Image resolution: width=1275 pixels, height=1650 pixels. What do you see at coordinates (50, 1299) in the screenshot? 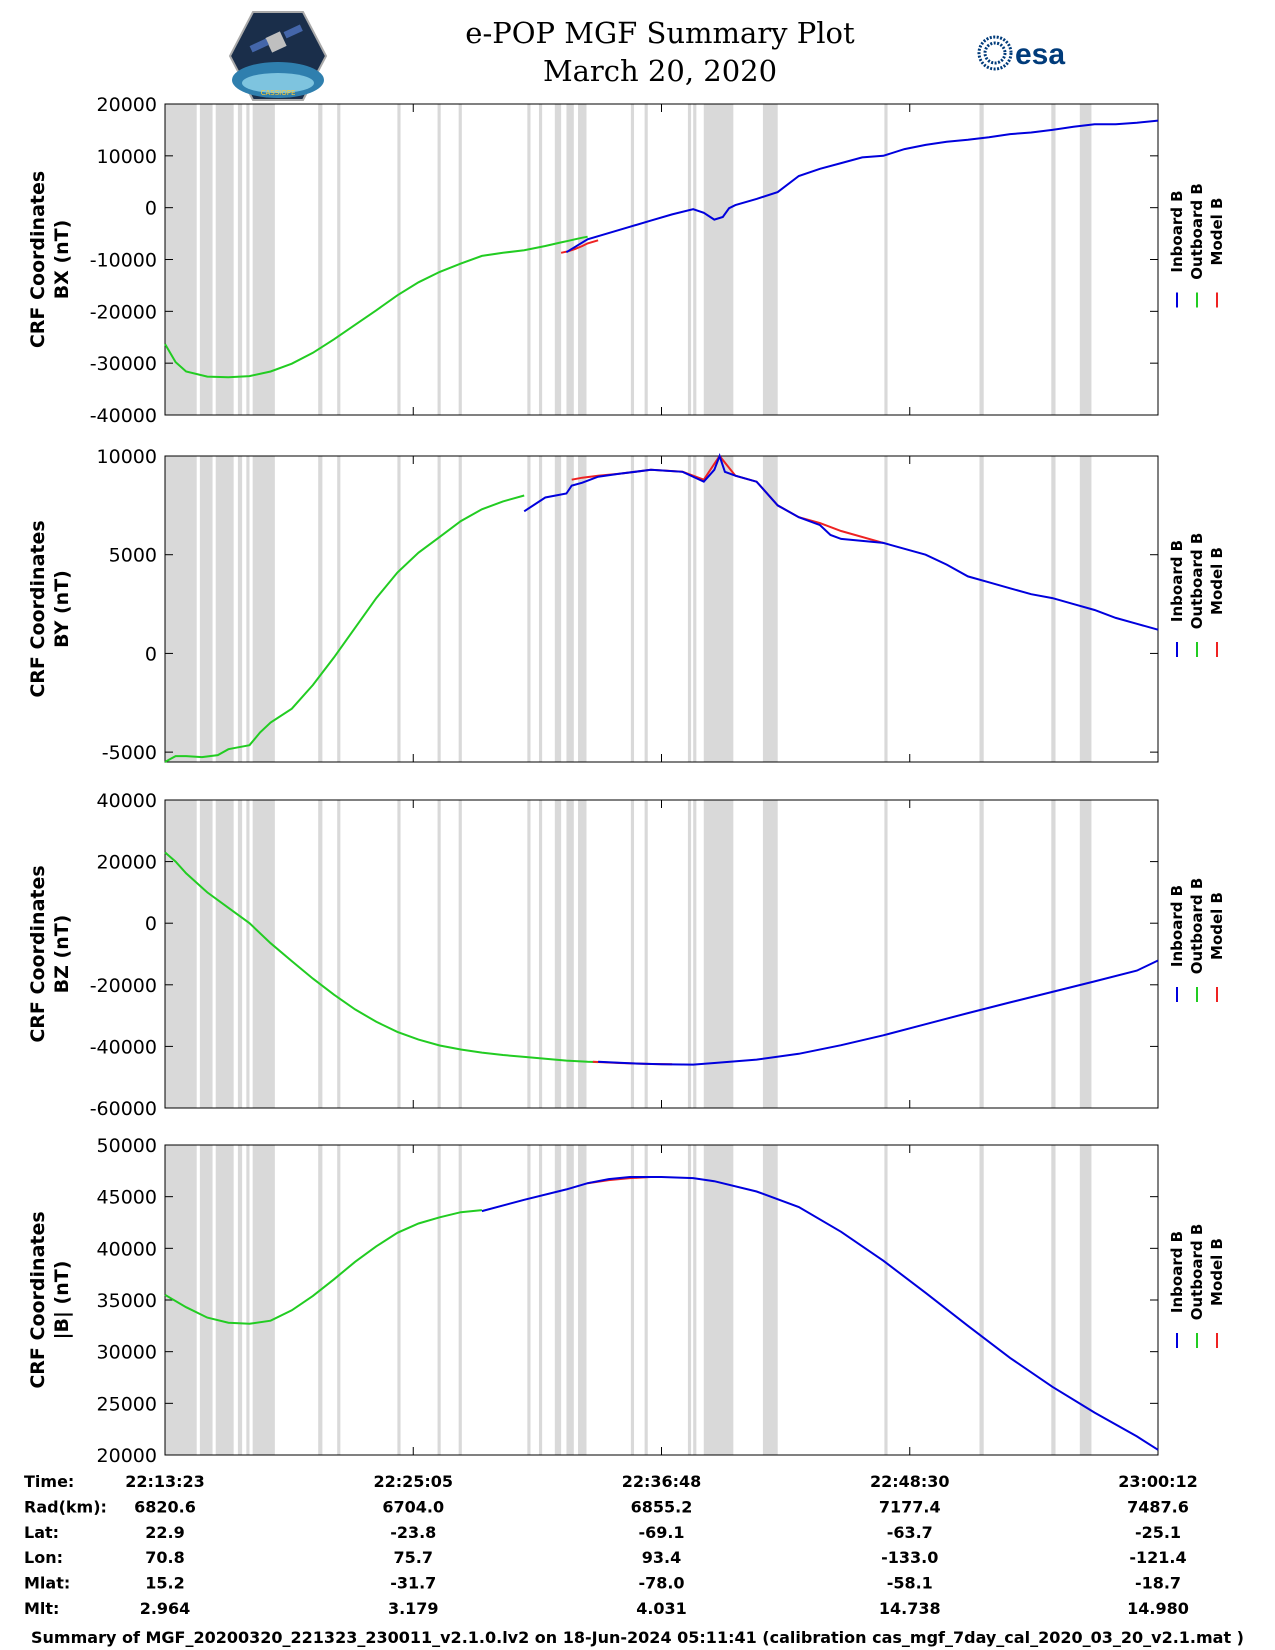
I see `y-axis-label: CRF Coordinates |B| (nT)` at bounding box center [50, 1299].